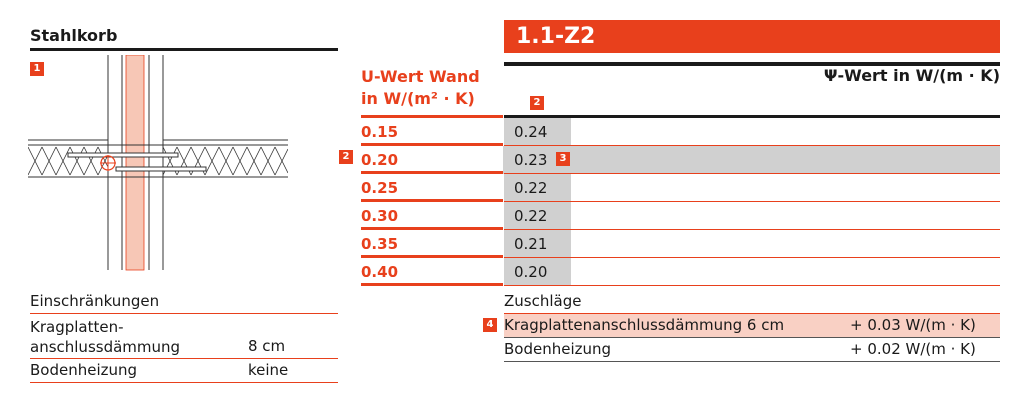 The width and height of the screenshot is (1024, 405). I want to click on table-row: 0.25 0.22, so click(680, 188).